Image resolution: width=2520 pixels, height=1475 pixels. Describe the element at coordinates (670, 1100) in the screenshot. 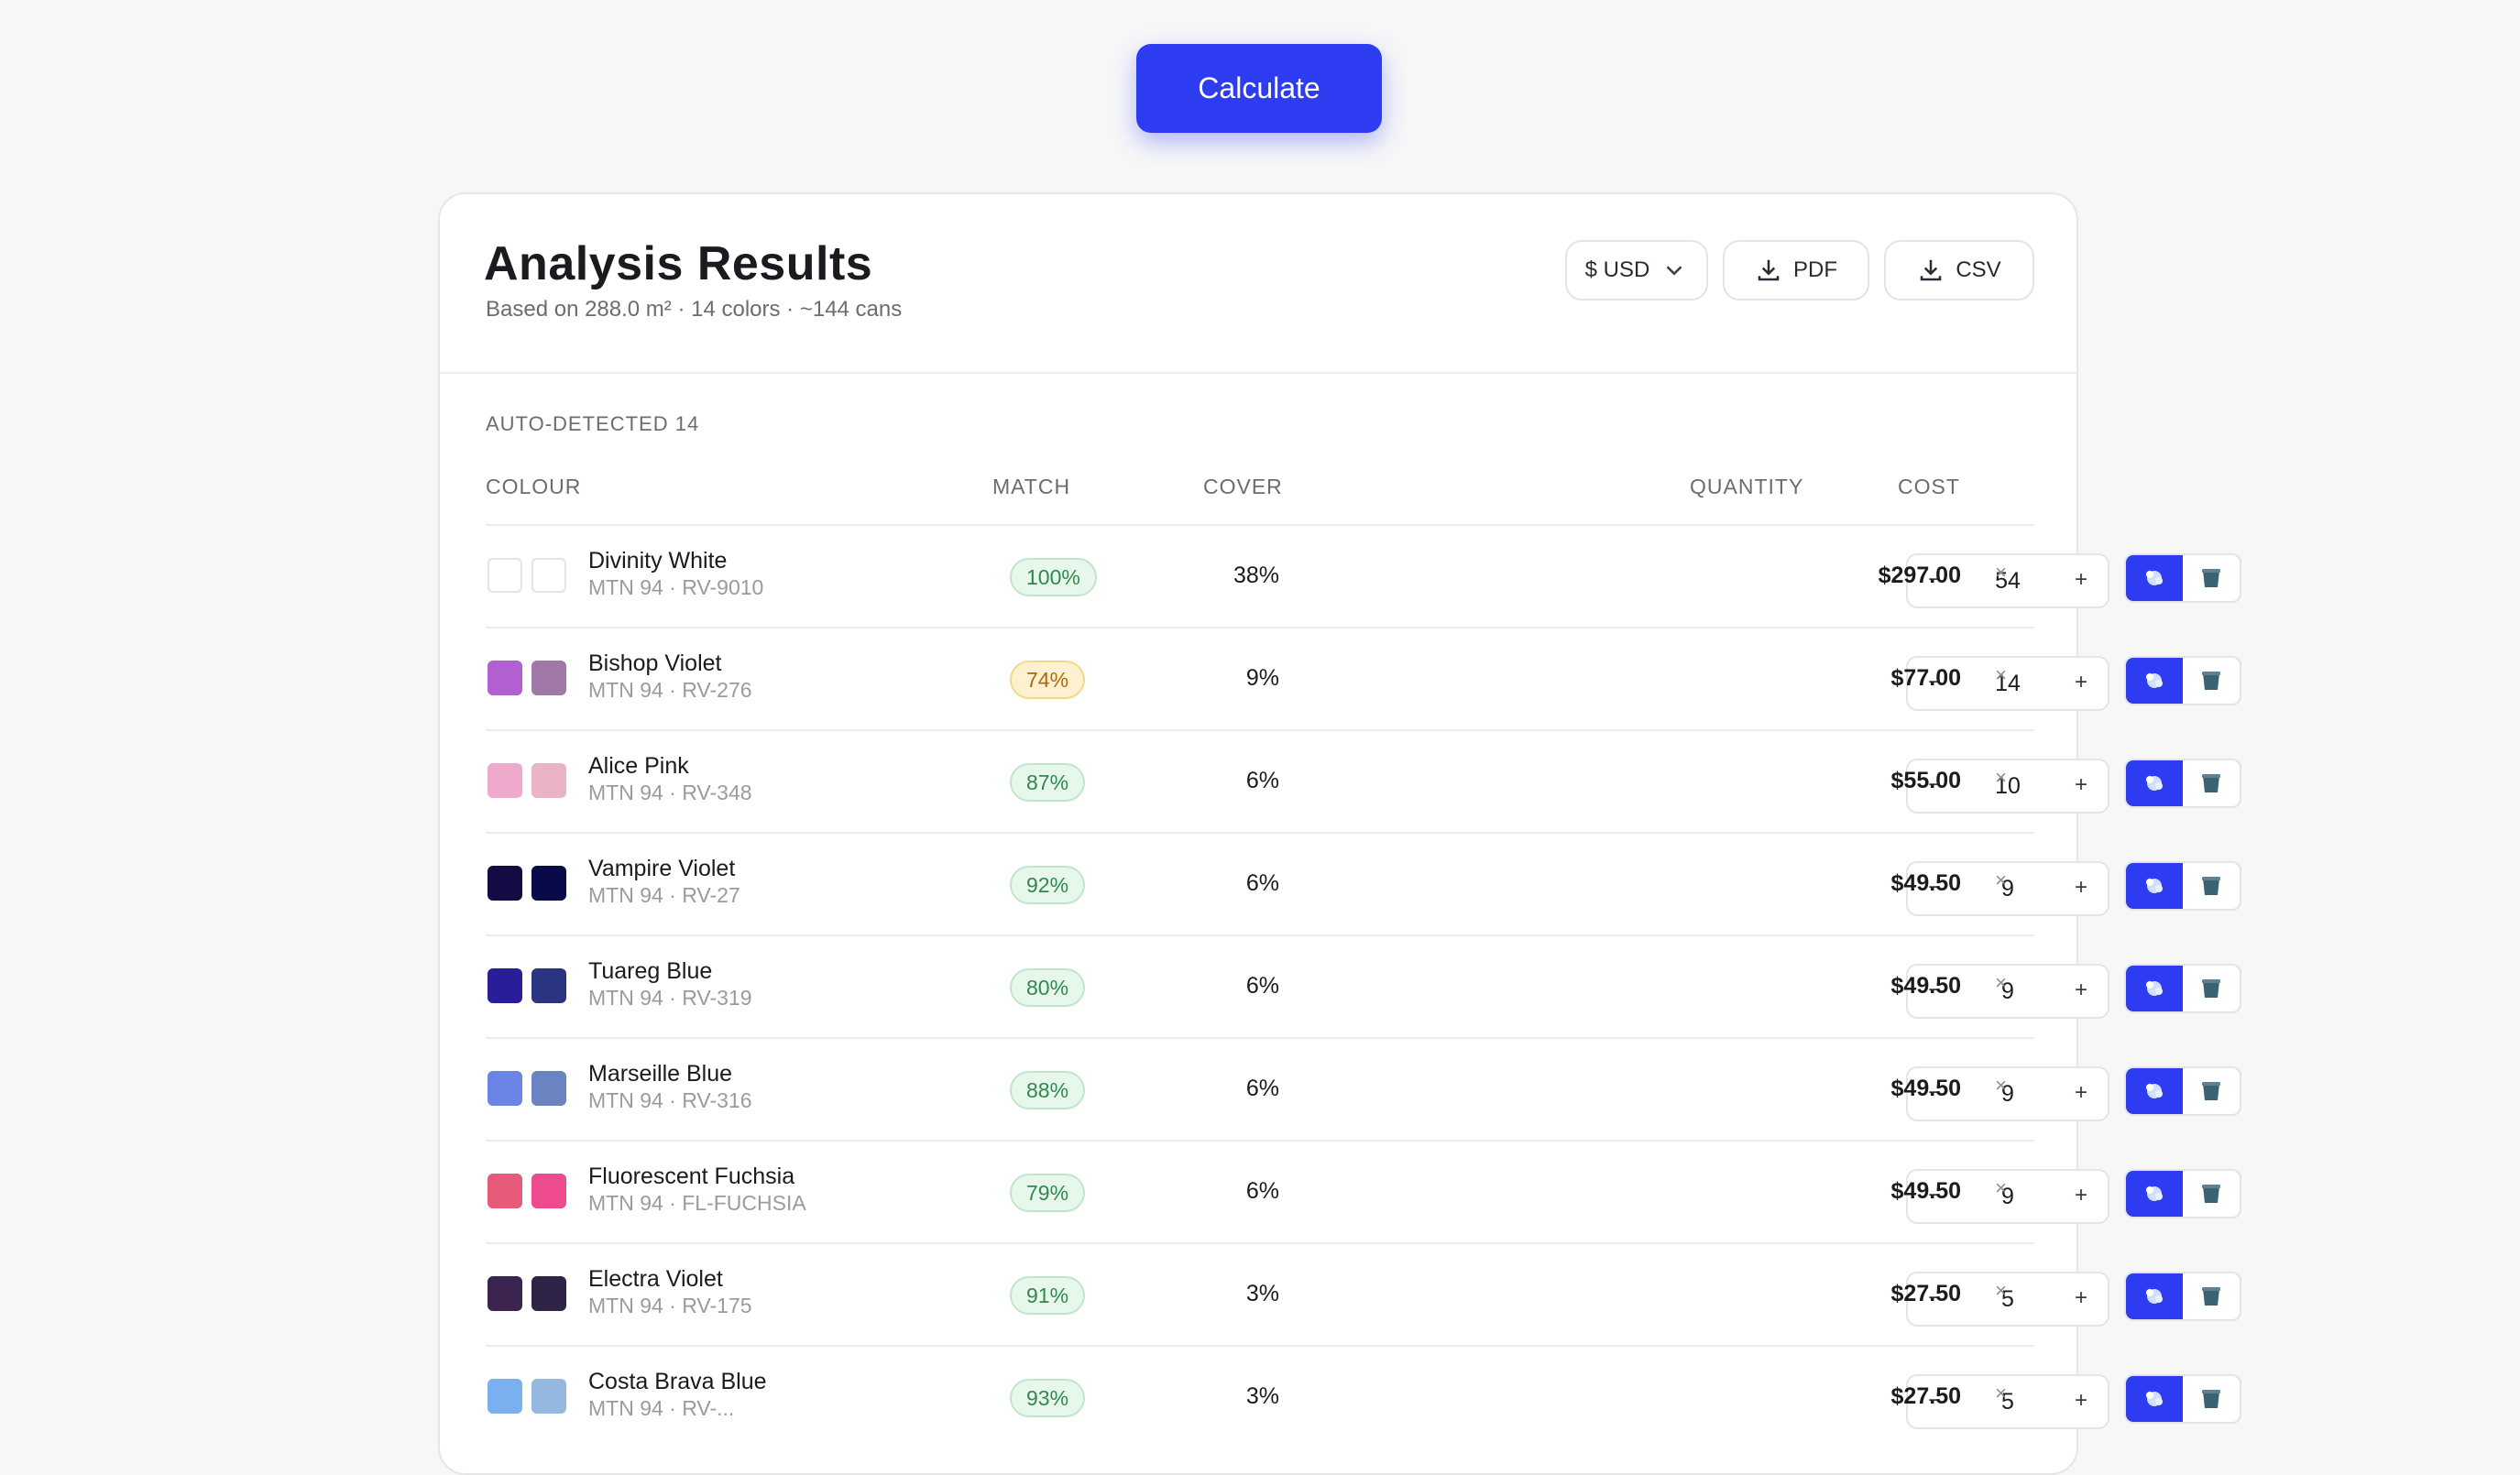

I see `colour-code: MTN 94 · RV-316` at that location.